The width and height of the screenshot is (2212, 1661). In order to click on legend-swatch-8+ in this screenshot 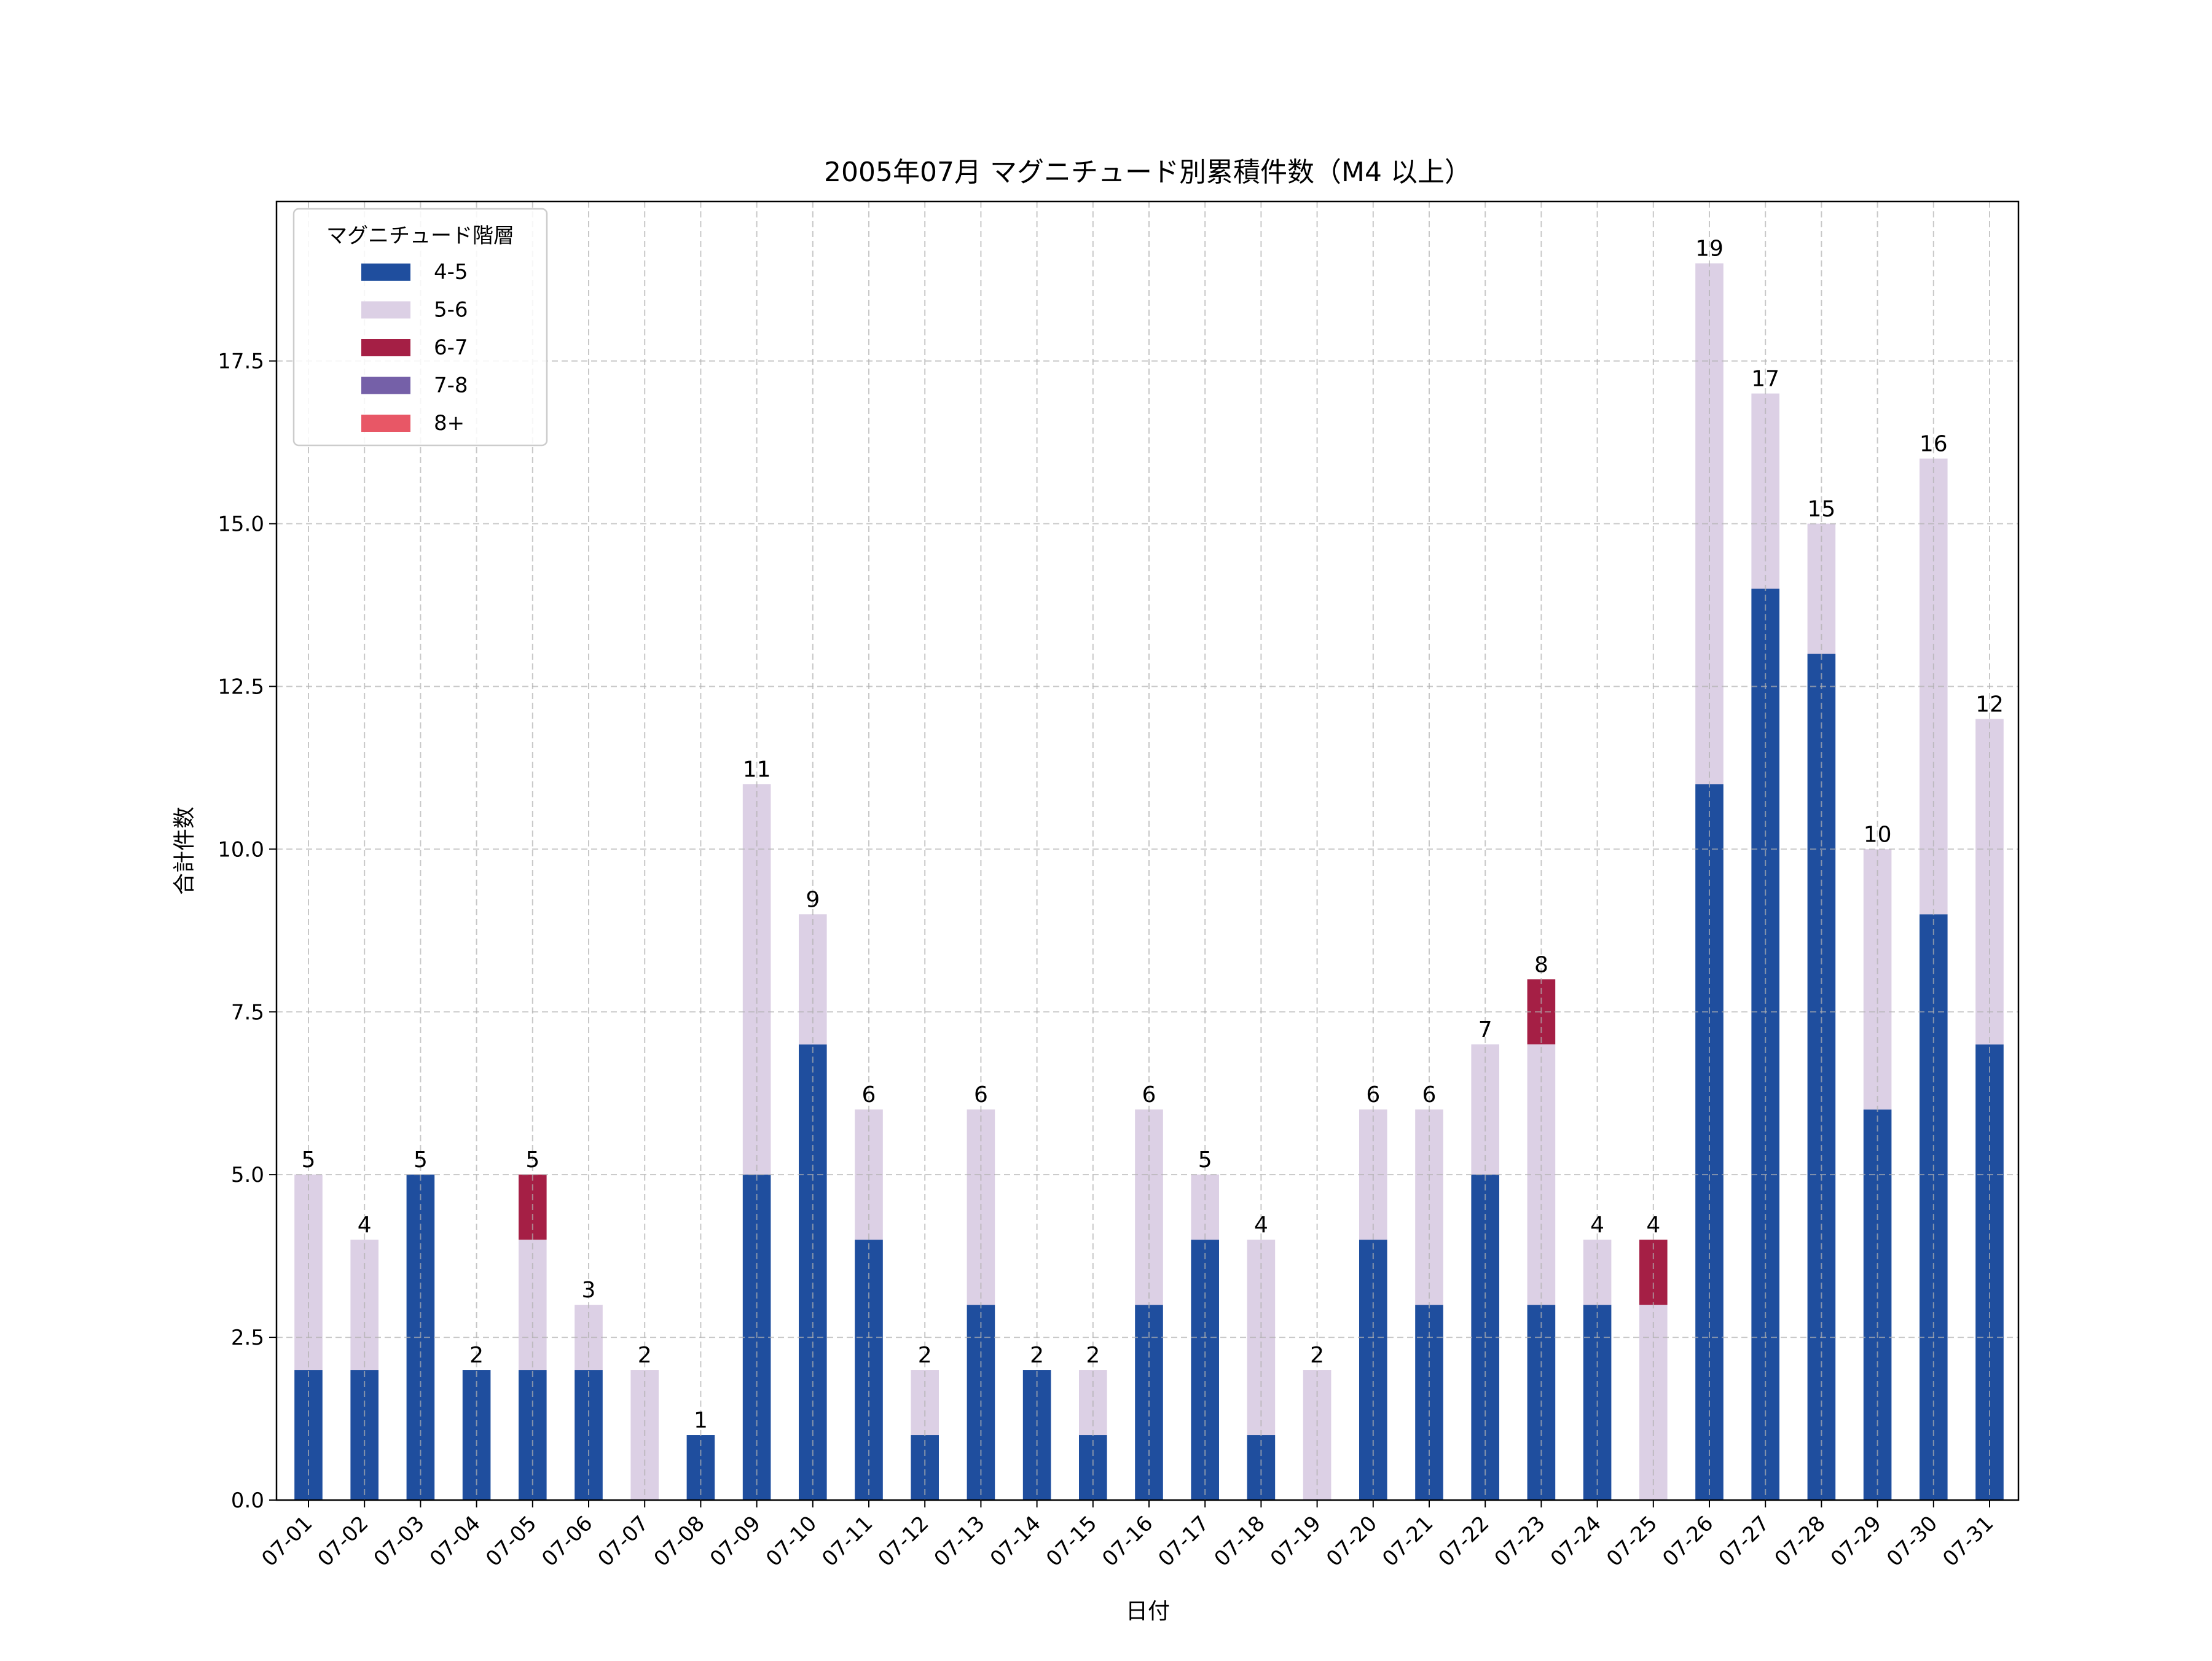, I will do `click(385, 423)`.